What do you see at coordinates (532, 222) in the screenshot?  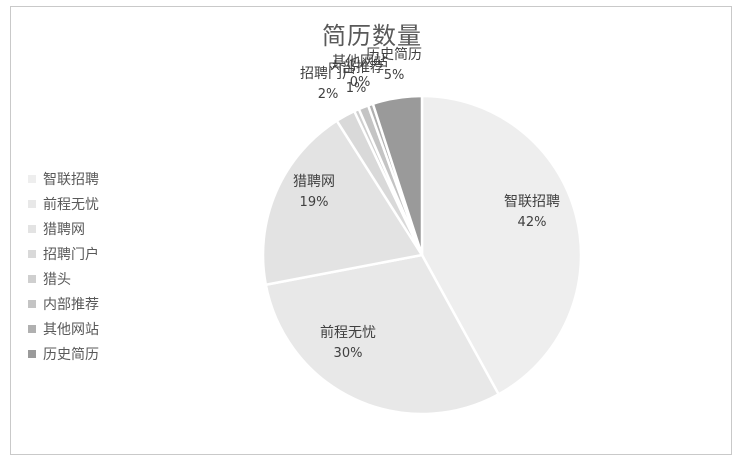 I see `slice-value-label: 42%` at bounding box center [532, 222].